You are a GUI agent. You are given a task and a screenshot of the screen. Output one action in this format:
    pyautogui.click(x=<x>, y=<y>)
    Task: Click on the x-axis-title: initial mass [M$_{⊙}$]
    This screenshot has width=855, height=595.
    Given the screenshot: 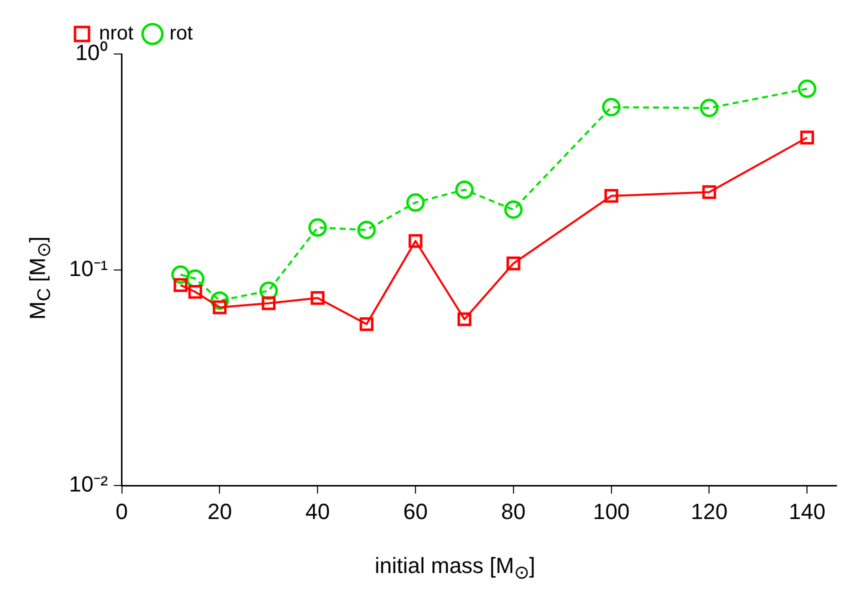 What is the action you would take?
    pyautogui.click(x=455, y=567)
    